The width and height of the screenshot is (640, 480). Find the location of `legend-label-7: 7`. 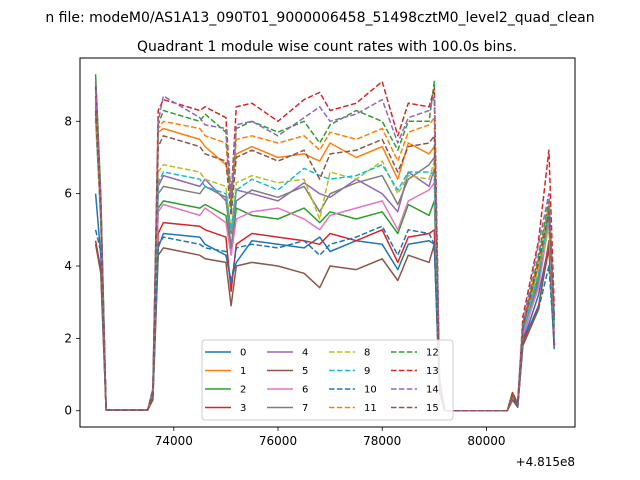

legend-label-7: 7 is located at coordinates (305, 408).